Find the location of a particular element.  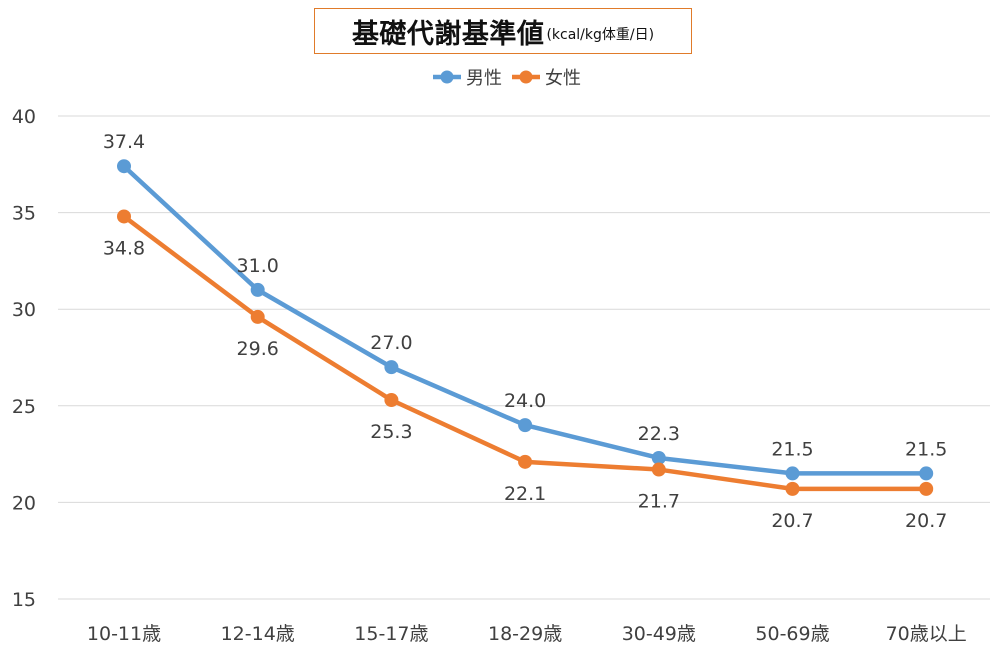

y-axis-tick-labels: 15 20 25 30 35 40 is located at coordinates (24, 358).